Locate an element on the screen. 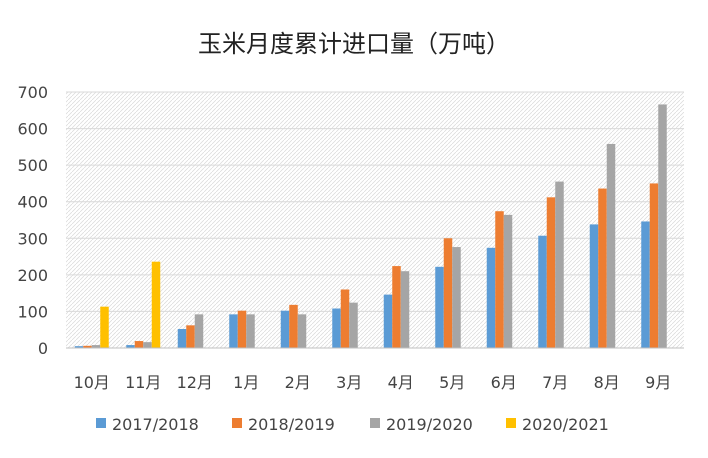 The image size is (708, 458). x-category-label: 12月 is located at coordinates (195, 382).